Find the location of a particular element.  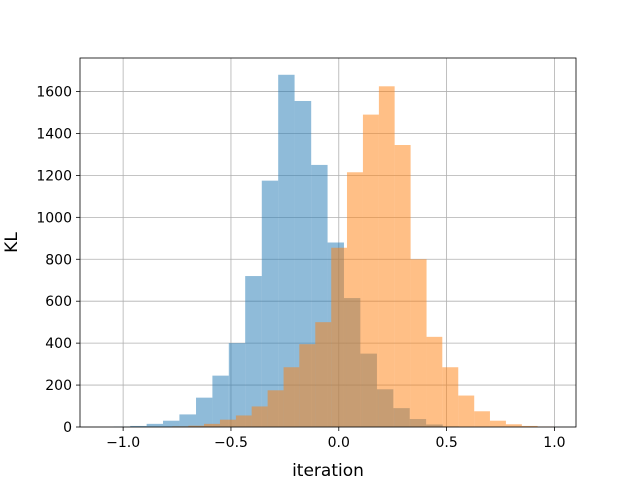

y-axis-label: KL is located at coordinates (12, 242).